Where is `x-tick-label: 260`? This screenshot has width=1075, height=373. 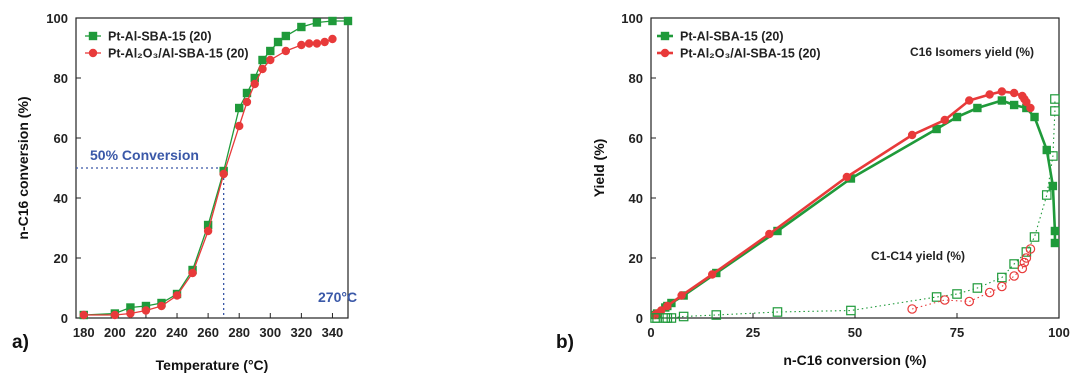 x-tick-label: 260 is located at coordinates (208, 332).